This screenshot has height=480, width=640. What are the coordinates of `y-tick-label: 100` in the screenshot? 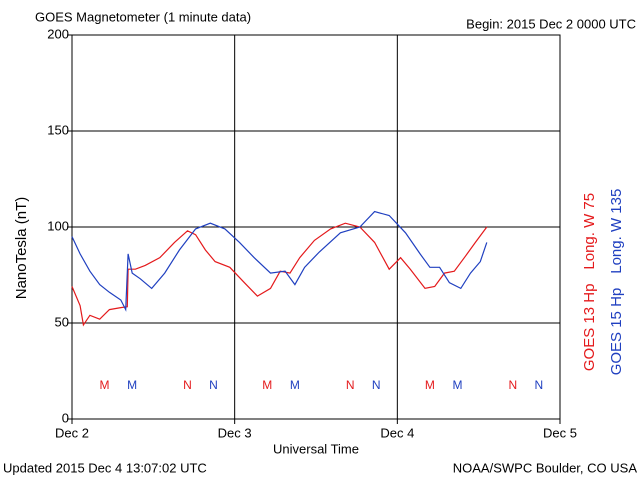 It's located at (58, 225).